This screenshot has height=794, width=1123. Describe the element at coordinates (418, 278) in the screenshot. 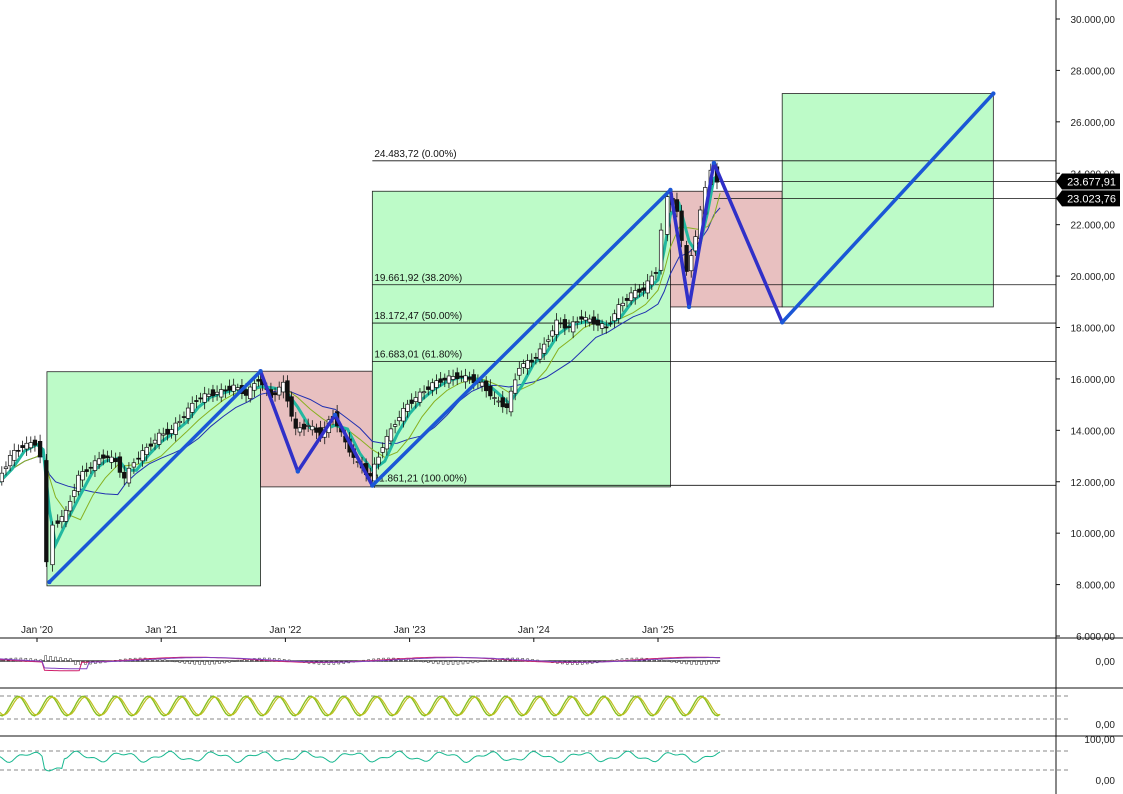

I see `fib-label-1: 19.661,92 (38.20%)` at that location.